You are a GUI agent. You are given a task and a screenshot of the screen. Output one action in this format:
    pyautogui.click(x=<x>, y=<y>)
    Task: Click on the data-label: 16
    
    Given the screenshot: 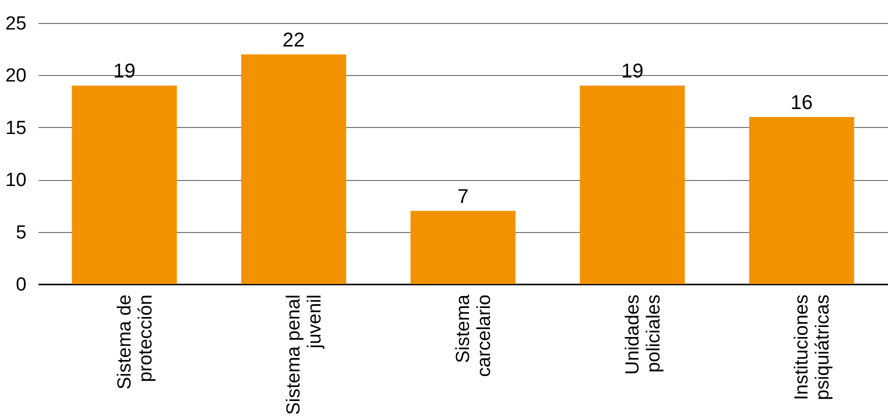 What is the action you would take?
    pyautogui.click(x=801, y=103)
    